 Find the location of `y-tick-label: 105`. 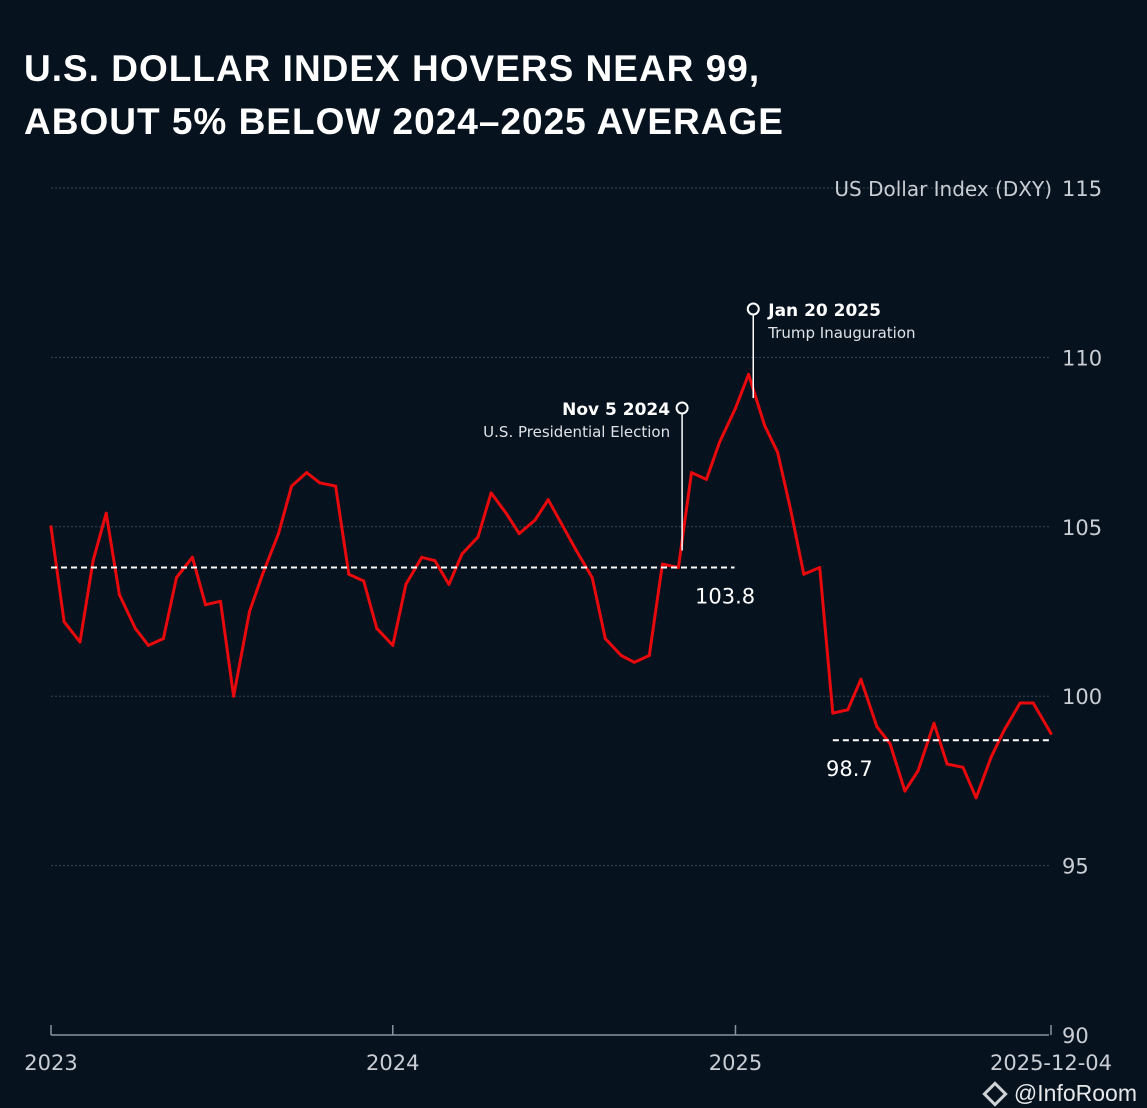

y-tick-label: 105 is located at coordinates (1082, 528).